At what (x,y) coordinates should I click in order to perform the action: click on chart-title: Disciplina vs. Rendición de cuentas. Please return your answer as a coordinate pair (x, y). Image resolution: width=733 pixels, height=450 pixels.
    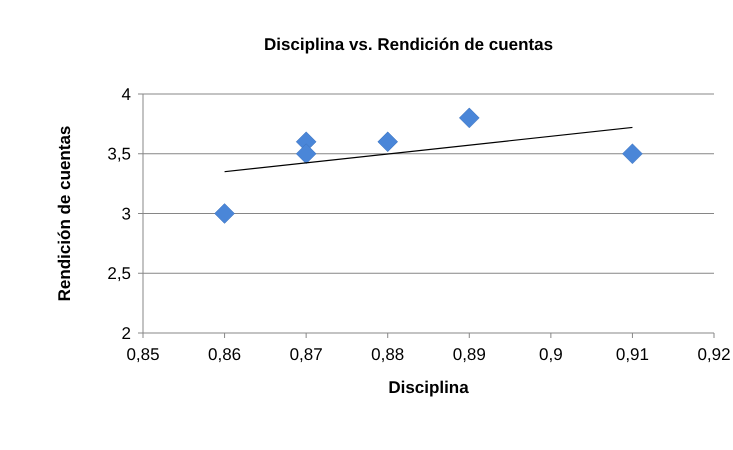
    Looking at the image, I should click on (409, 44).